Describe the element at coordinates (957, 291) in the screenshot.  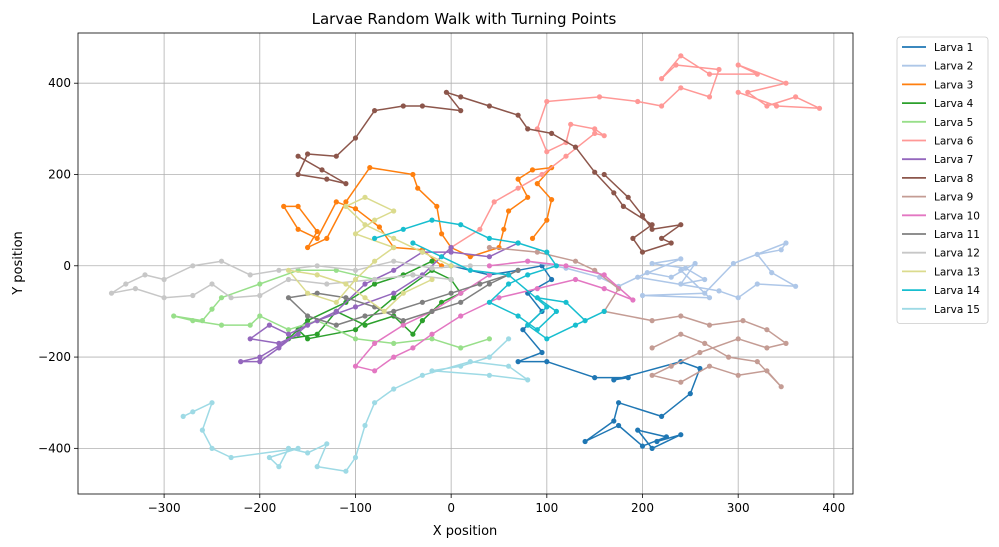
I see `legend-entry: Larva 14` at that location.